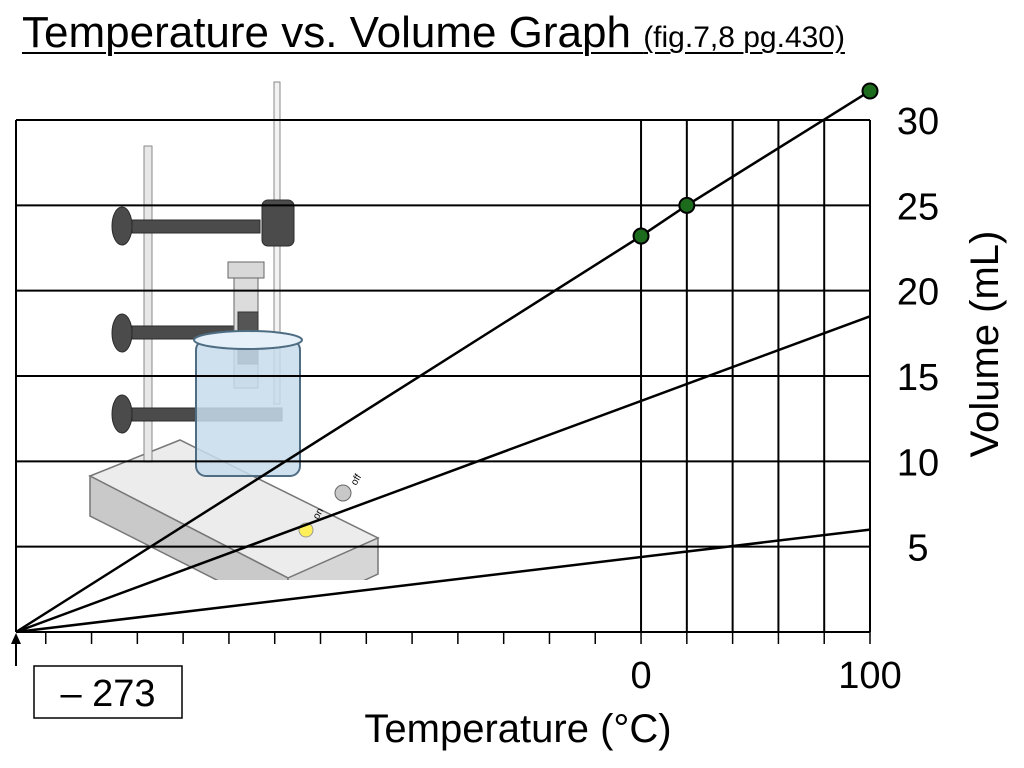 This screenshot has width=1024, height=768. Describe the element at coordinates (744, 37) in the screenshot. I see `title-subtitle: (fig.7,8 pg.430)` at that location.